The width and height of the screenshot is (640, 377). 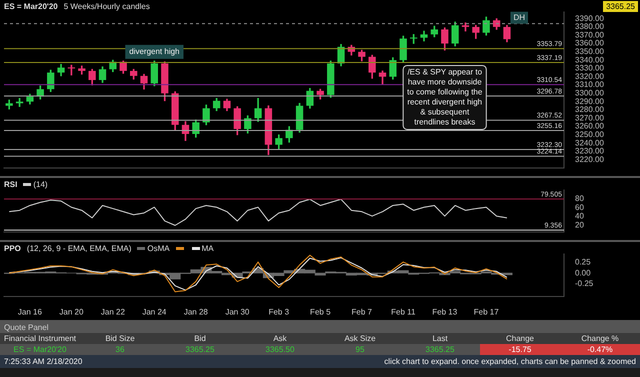 What do you see at coordinates (579, 225) in the screenshot?
I see `y-tick-label: 20` at bounding box center [579, 225].